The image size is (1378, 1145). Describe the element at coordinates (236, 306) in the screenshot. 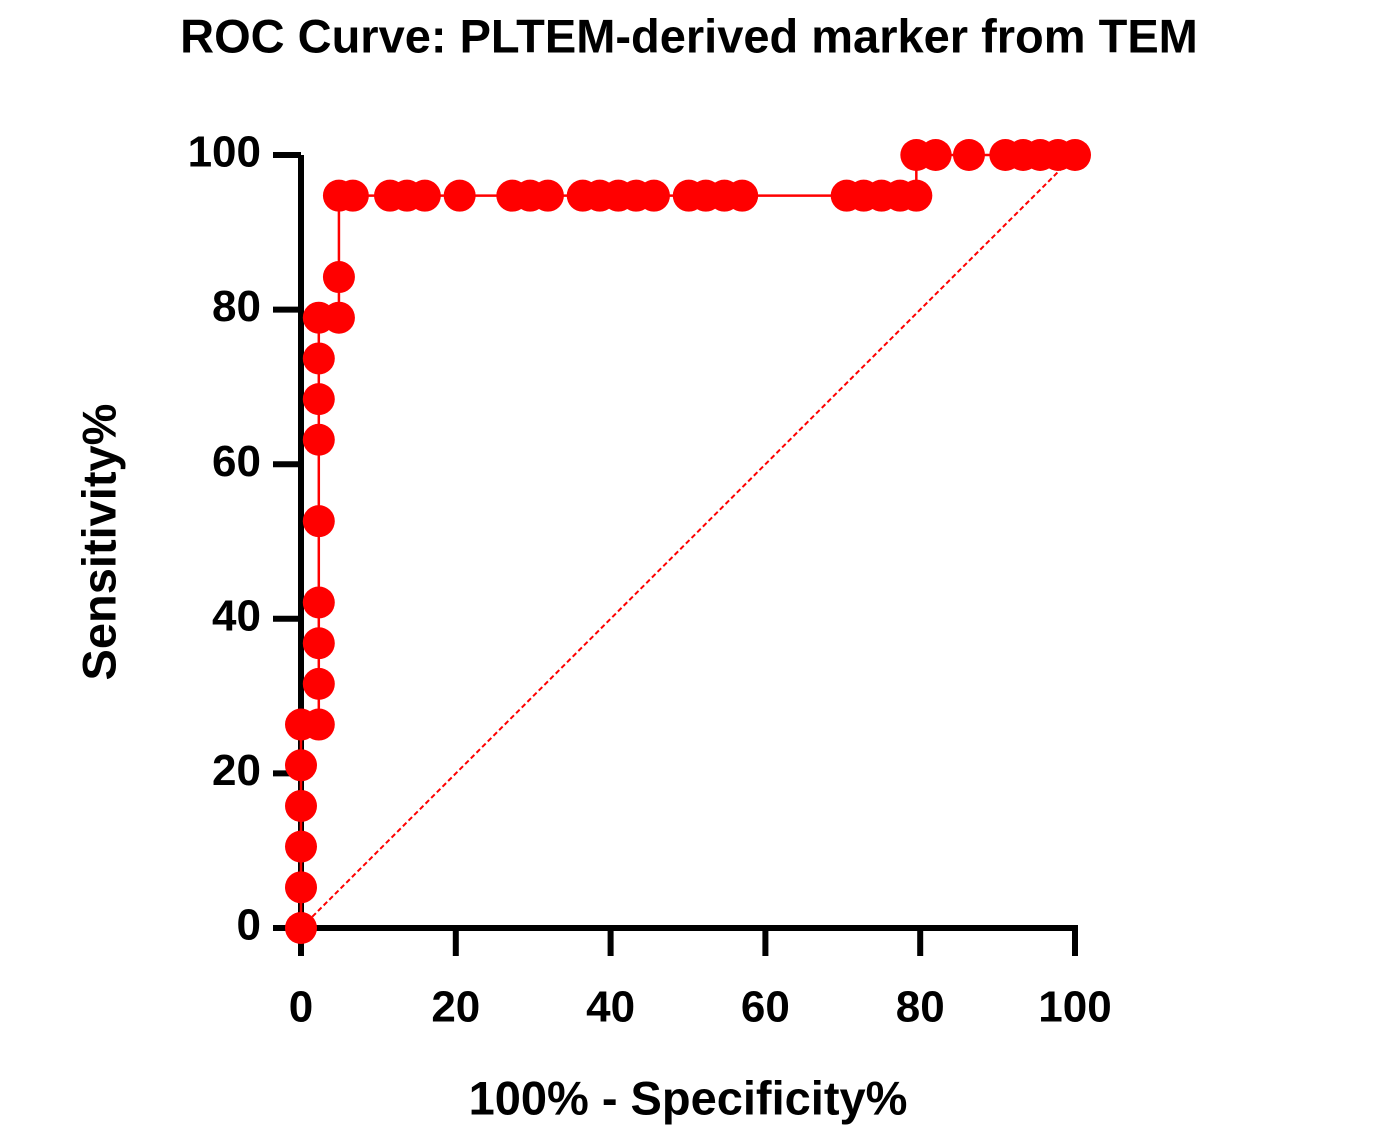

I see `y-tick-label: 80` at that location.